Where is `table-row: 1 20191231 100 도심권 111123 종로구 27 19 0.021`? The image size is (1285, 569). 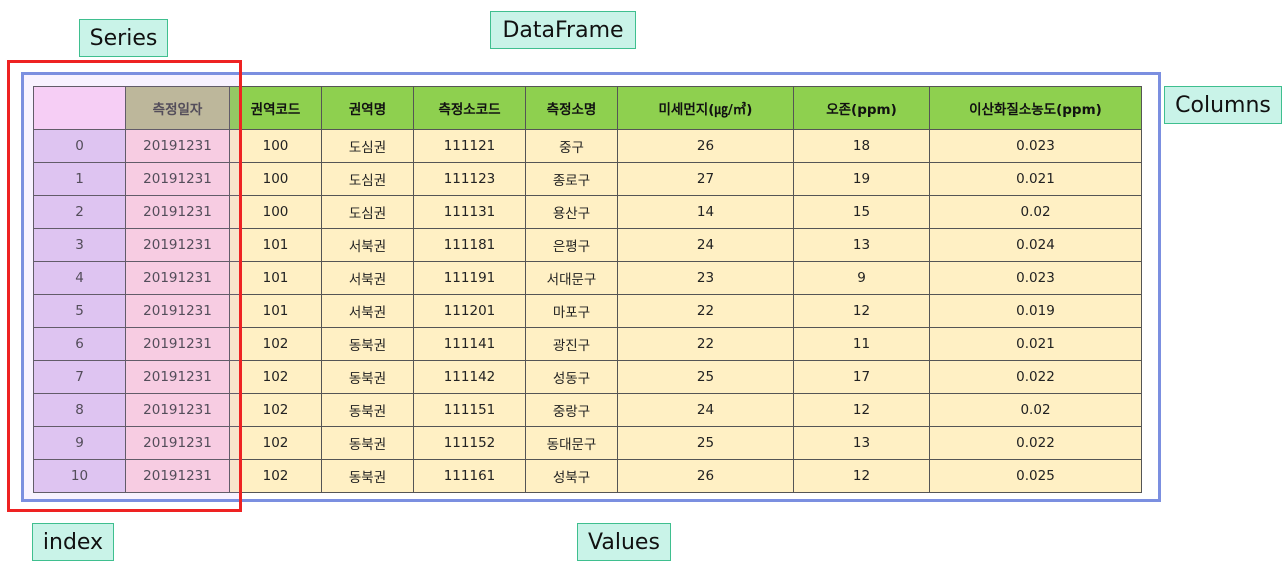 table-row: 1 20191231 100 도심권 111123 종로구 27 19 0.021 is located at coordinates (587, 179).